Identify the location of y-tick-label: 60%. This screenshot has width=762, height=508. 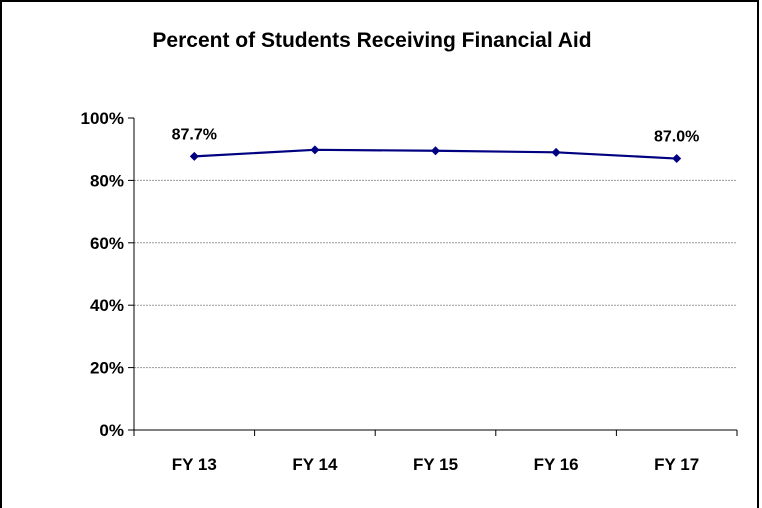
(107, 243).